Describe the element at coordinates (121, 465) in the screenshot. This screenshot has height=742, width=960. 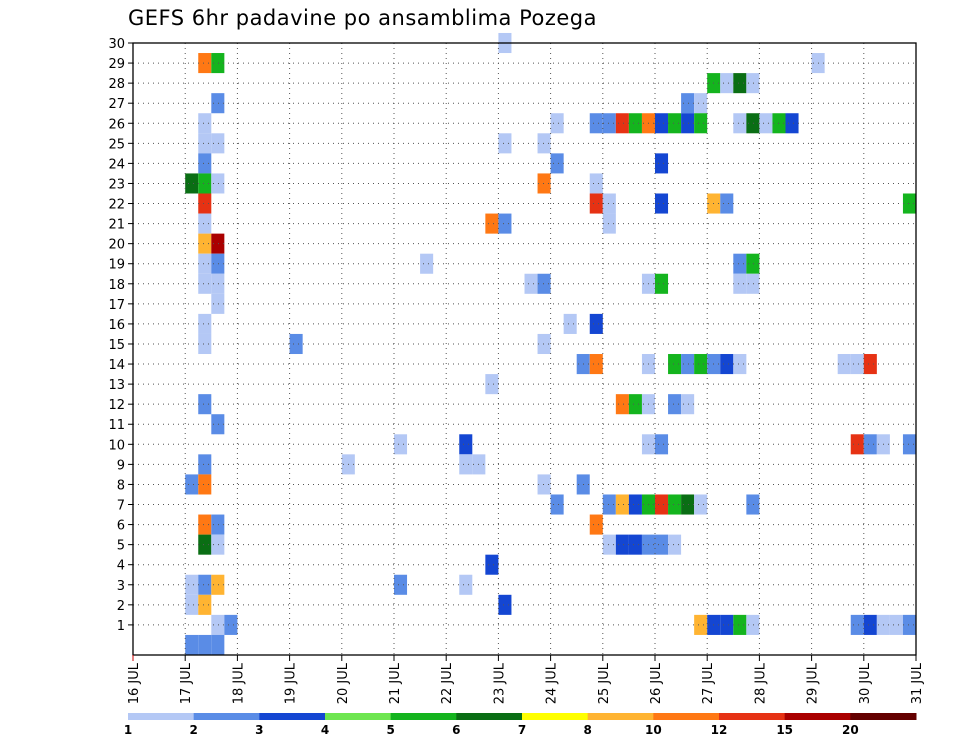
I see `y-tick-label: 9` at that location.